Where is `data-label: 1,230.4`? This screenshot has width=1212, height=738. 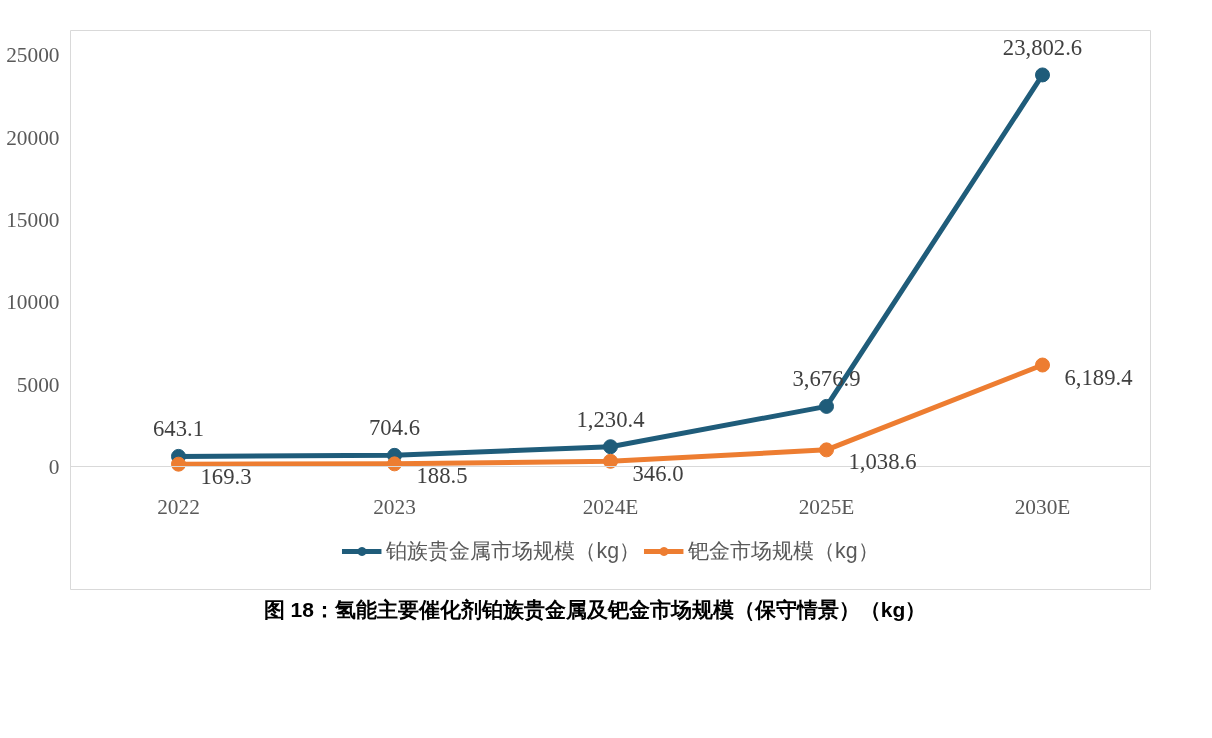 data-label: 1,230.4 is located at coordinates (610, 419).